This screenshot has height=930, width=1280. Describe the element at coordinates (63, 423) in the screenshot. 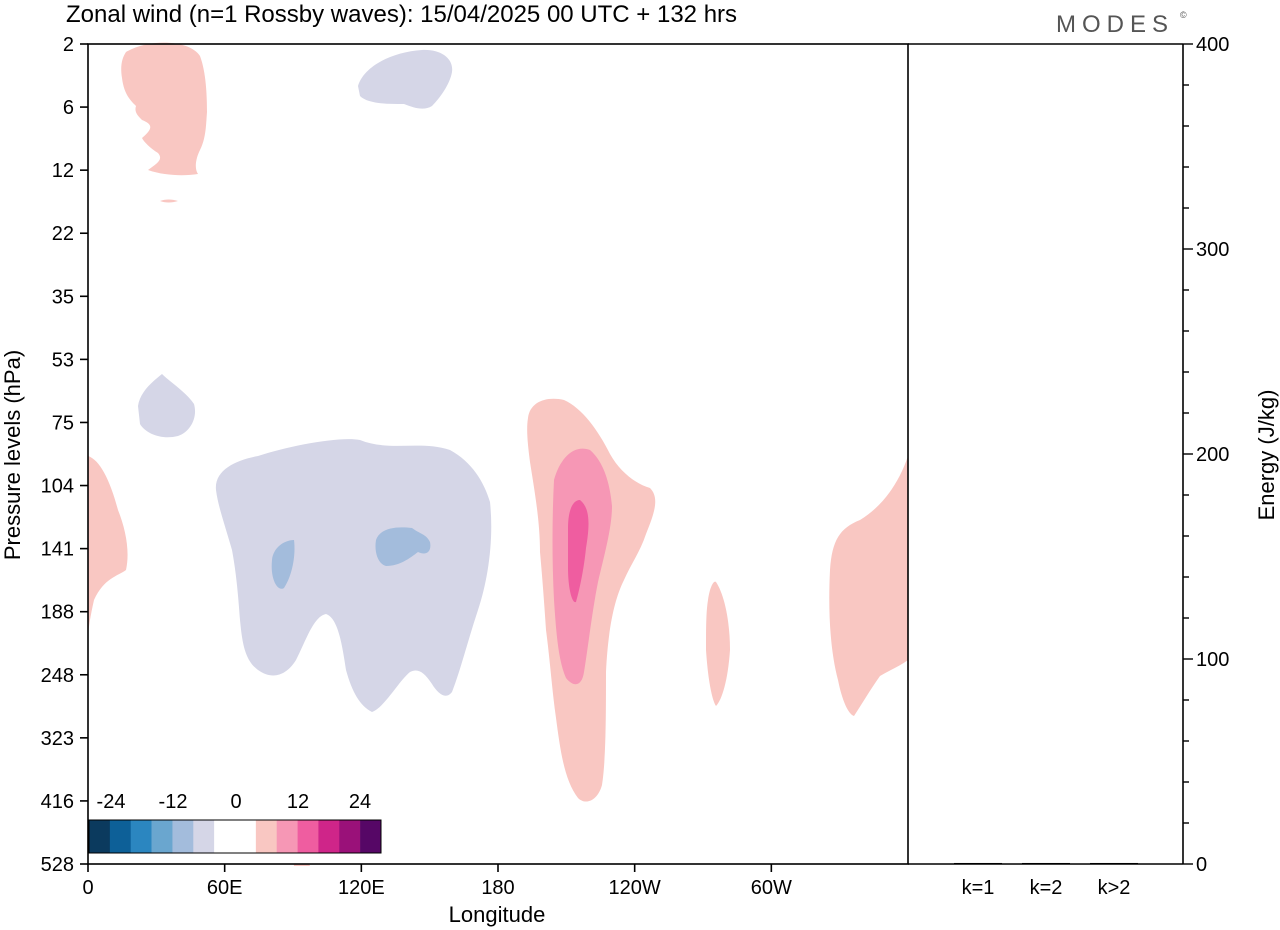

I see `y-tick-label: 75` at that location.